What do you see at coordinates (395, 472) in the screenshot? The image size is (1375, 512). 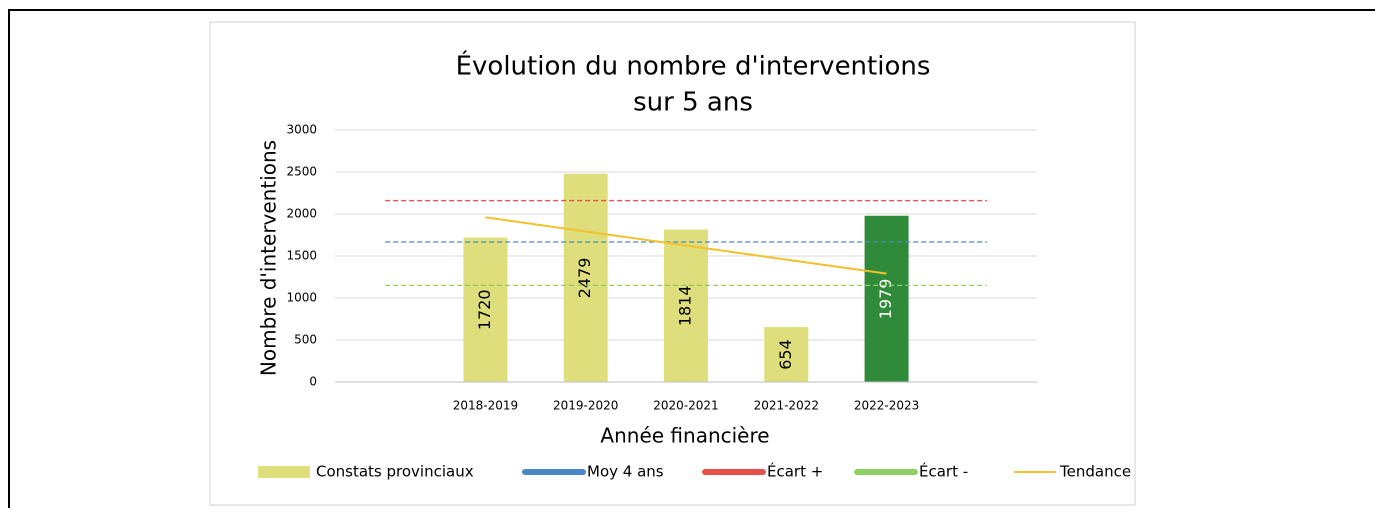 I see `legend-label: Constats provinciaux` at bounding box center [395, 472].